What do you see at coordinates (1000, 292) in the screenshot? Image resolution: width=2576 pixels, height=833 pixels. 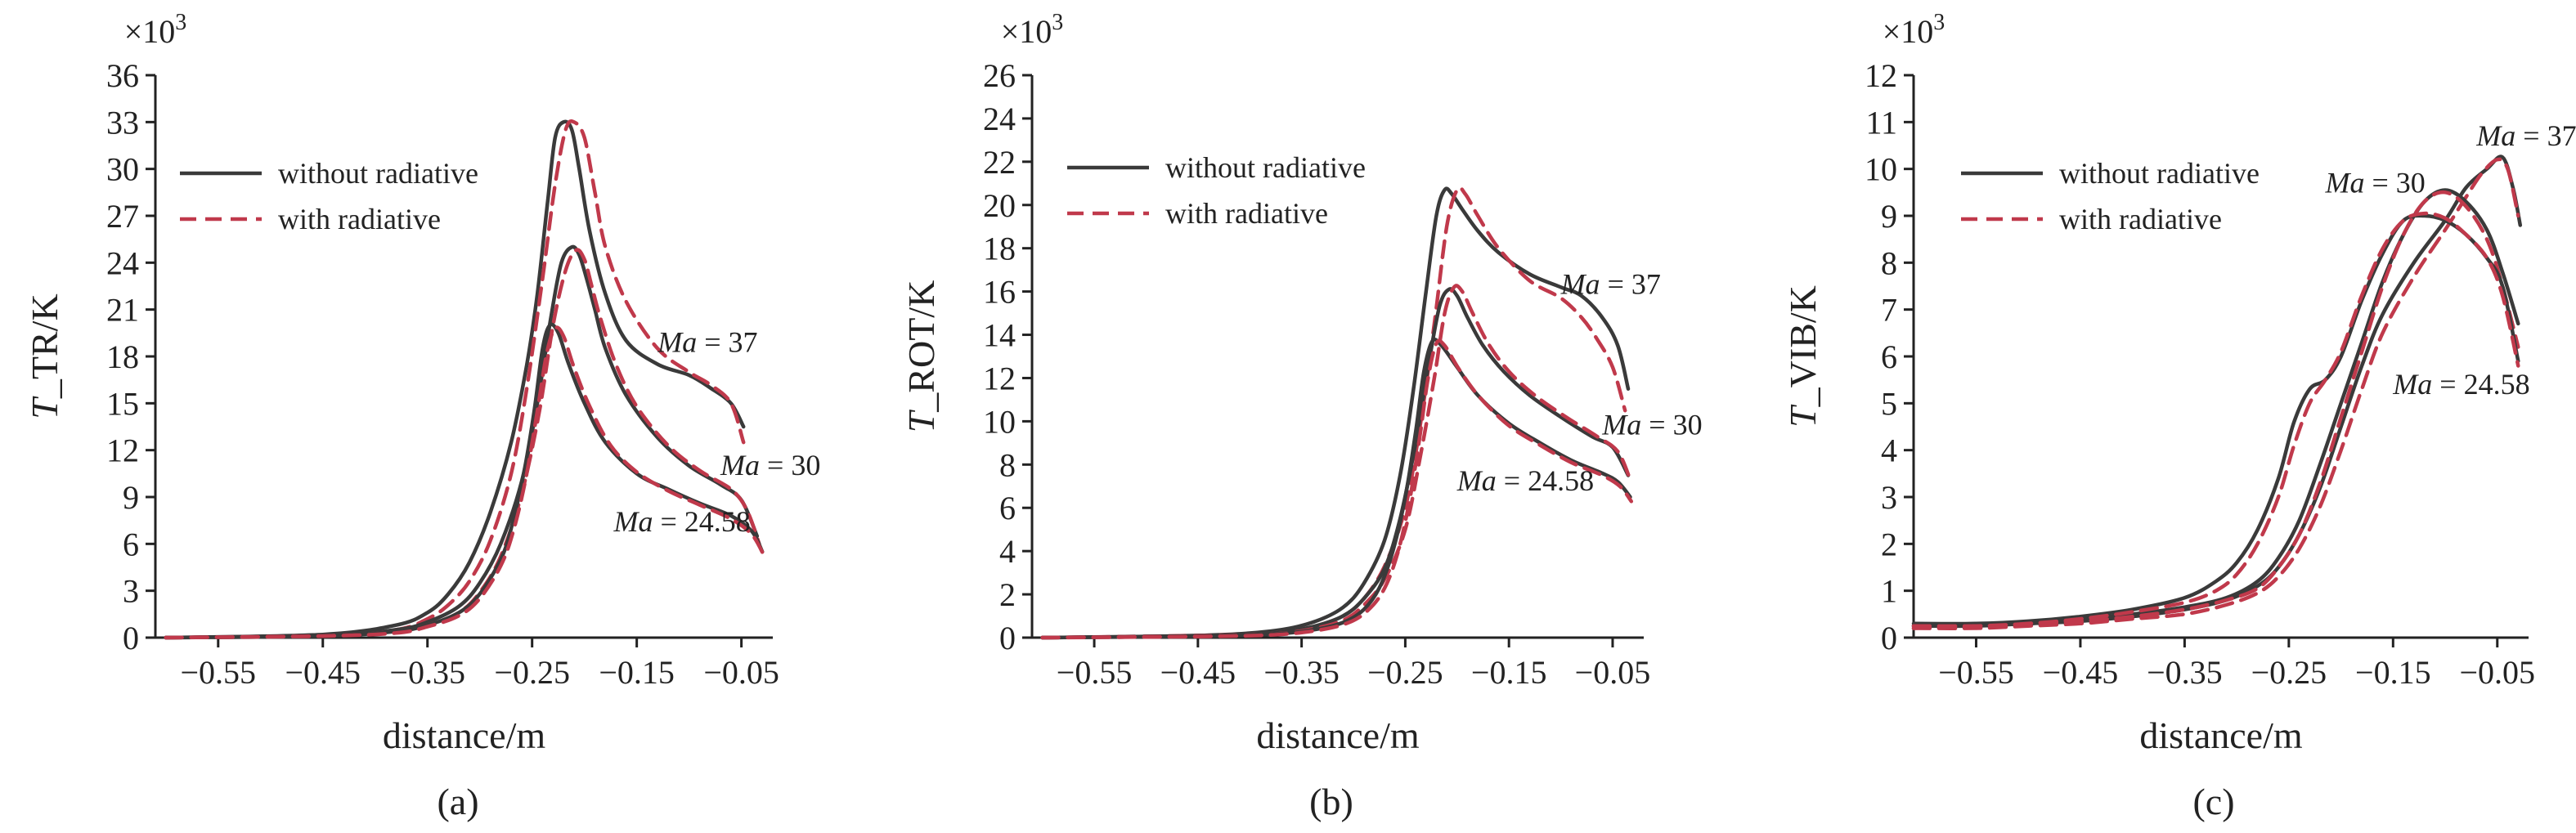 I see `y-tick-label: 16` at bounding box center [1000, 292].